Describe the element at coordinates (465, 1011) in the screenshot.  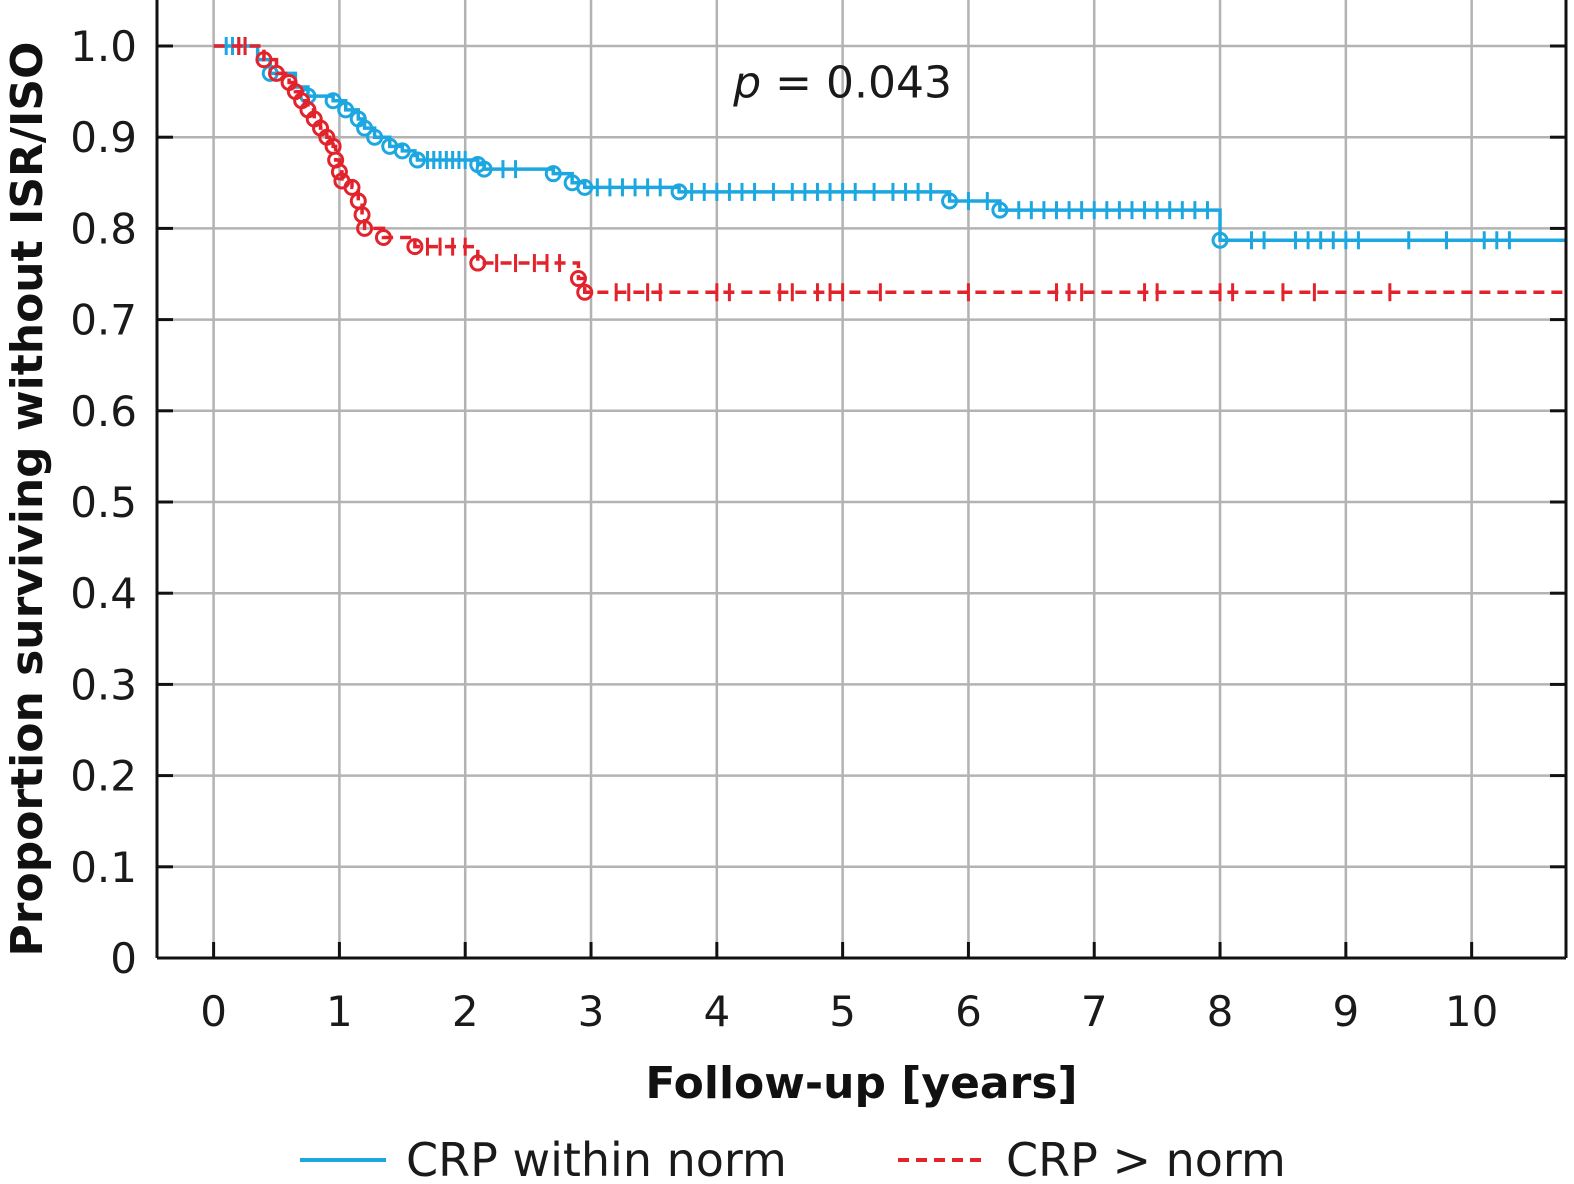
I see `x-tick-label: 2` at that location.